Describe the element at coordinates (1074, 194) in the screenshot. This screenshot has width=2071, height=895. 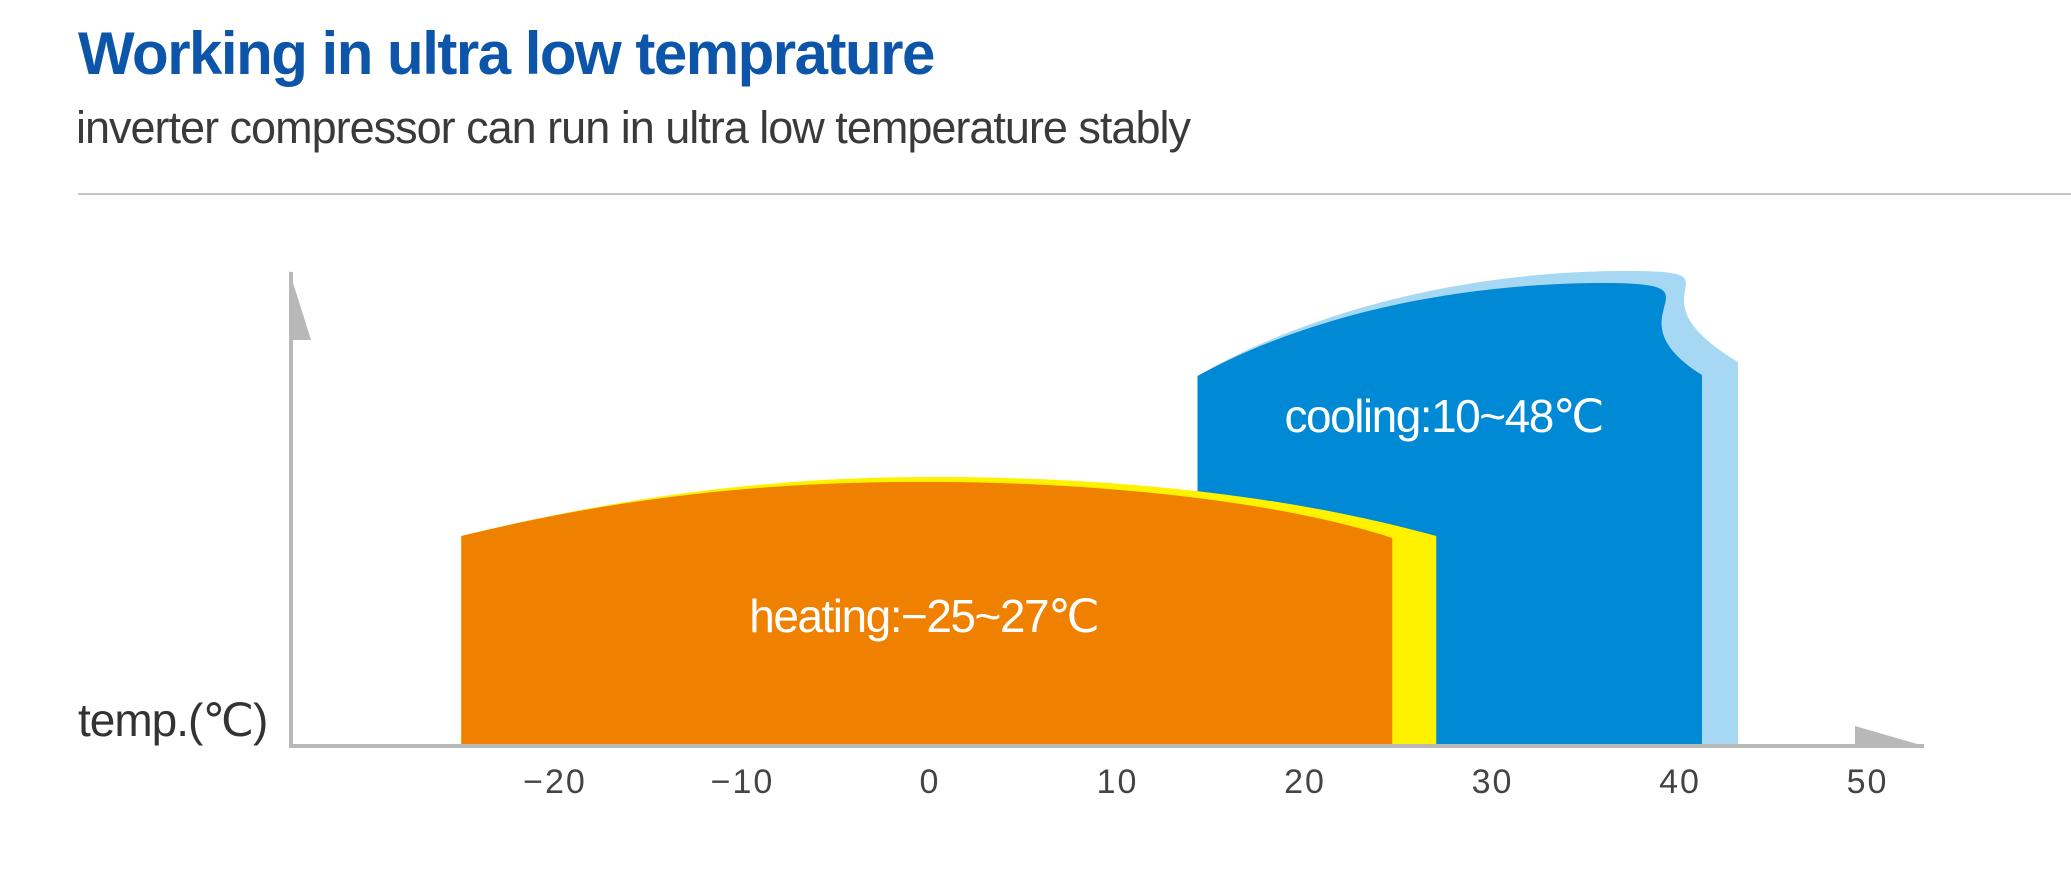
I see `divider` at that location.